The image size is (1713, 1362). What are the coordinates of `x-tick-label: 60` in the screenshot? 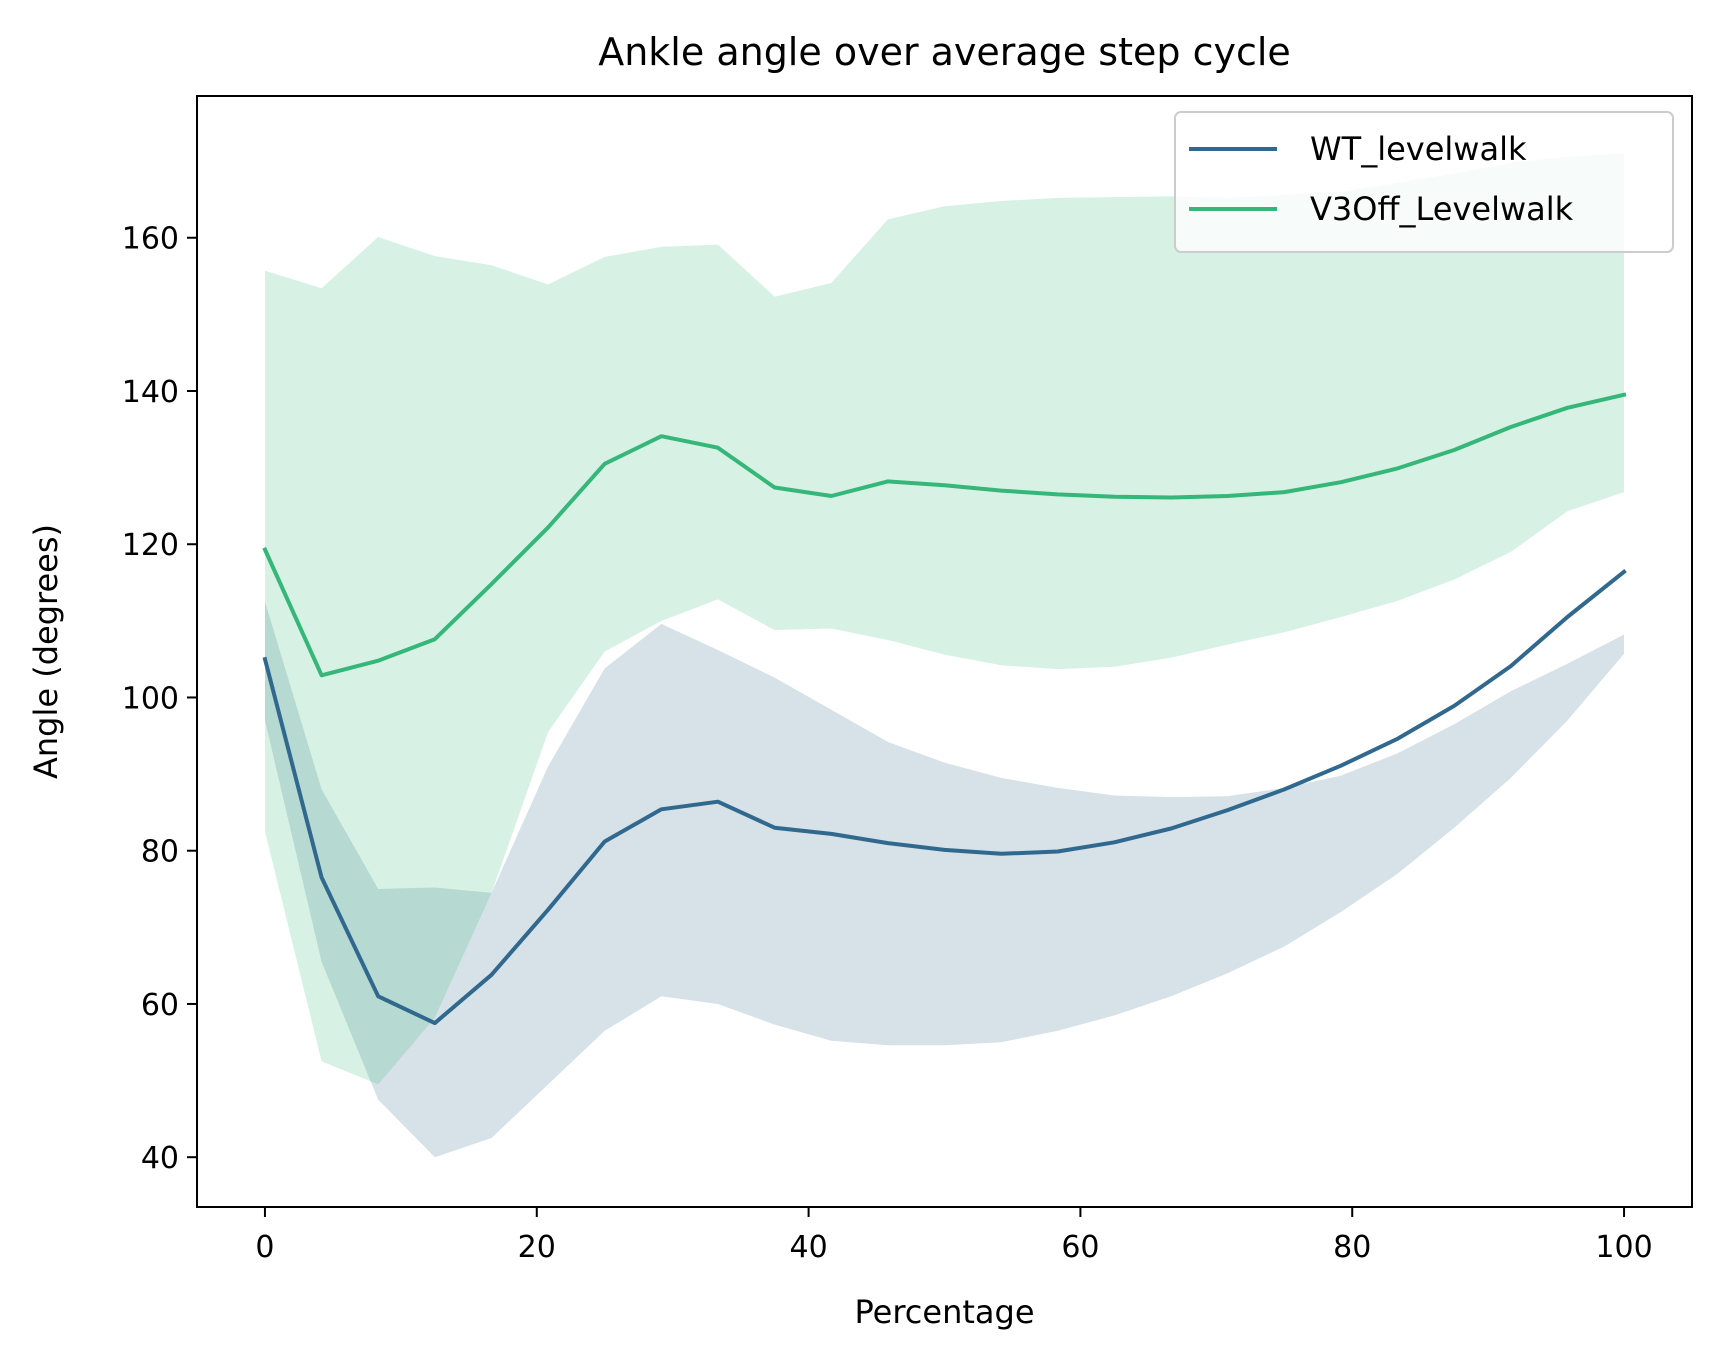 It's located at (1080, 1247).